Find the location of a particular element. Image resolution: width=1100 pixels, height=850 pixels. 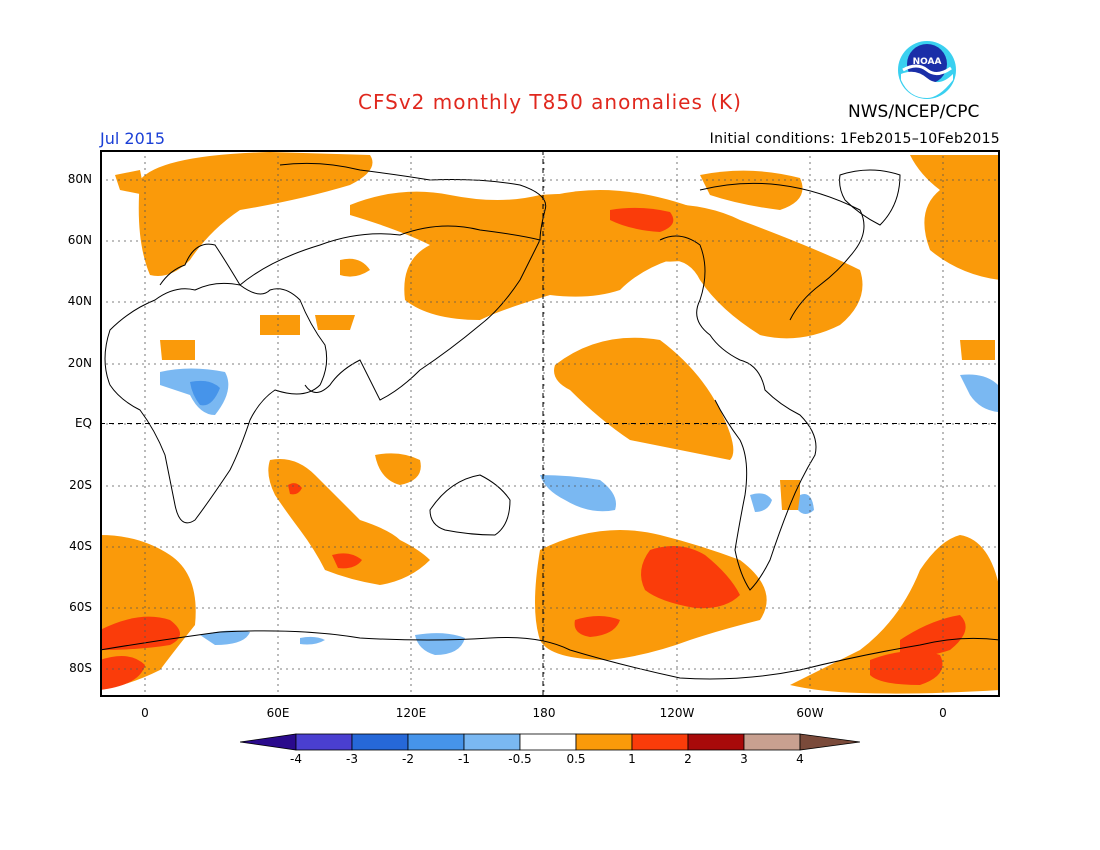

logo-text: NOAA is located at coordinates (927, 62).